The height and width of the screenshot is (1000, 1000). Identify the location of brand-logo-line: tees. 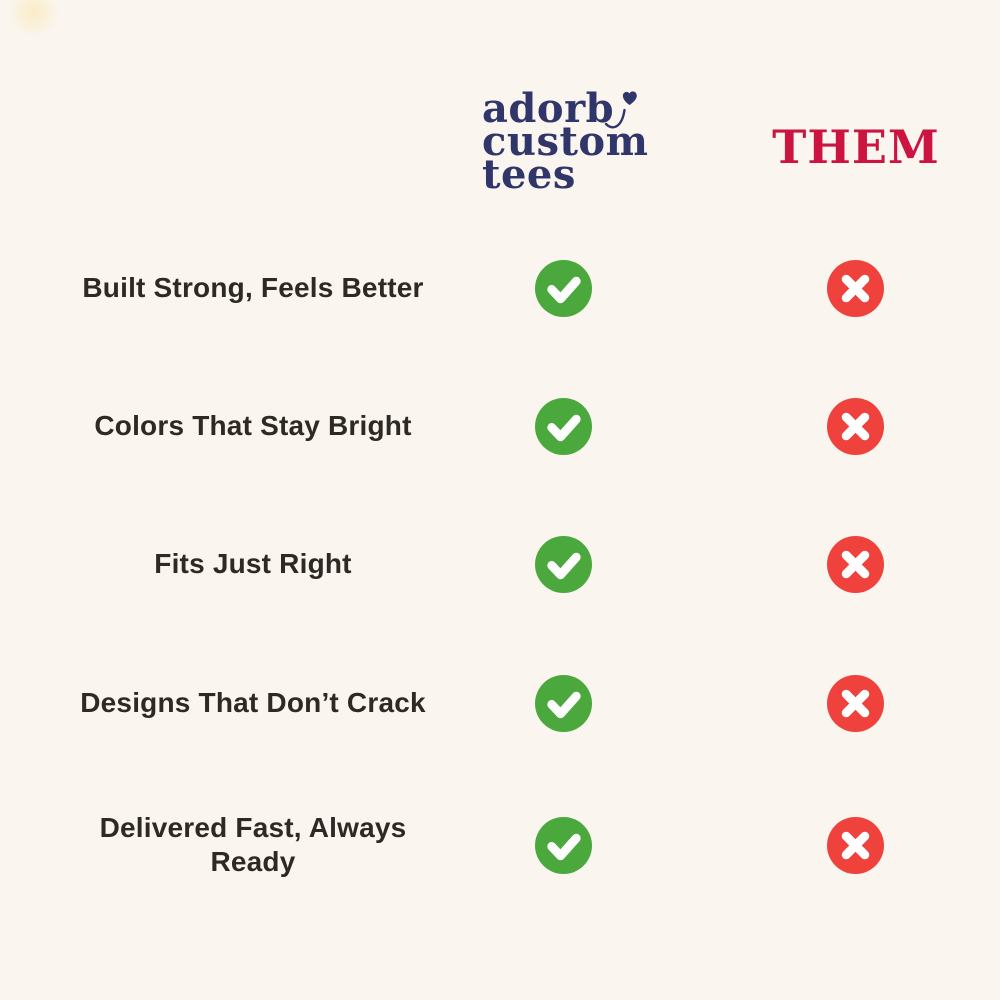
(529, 174).